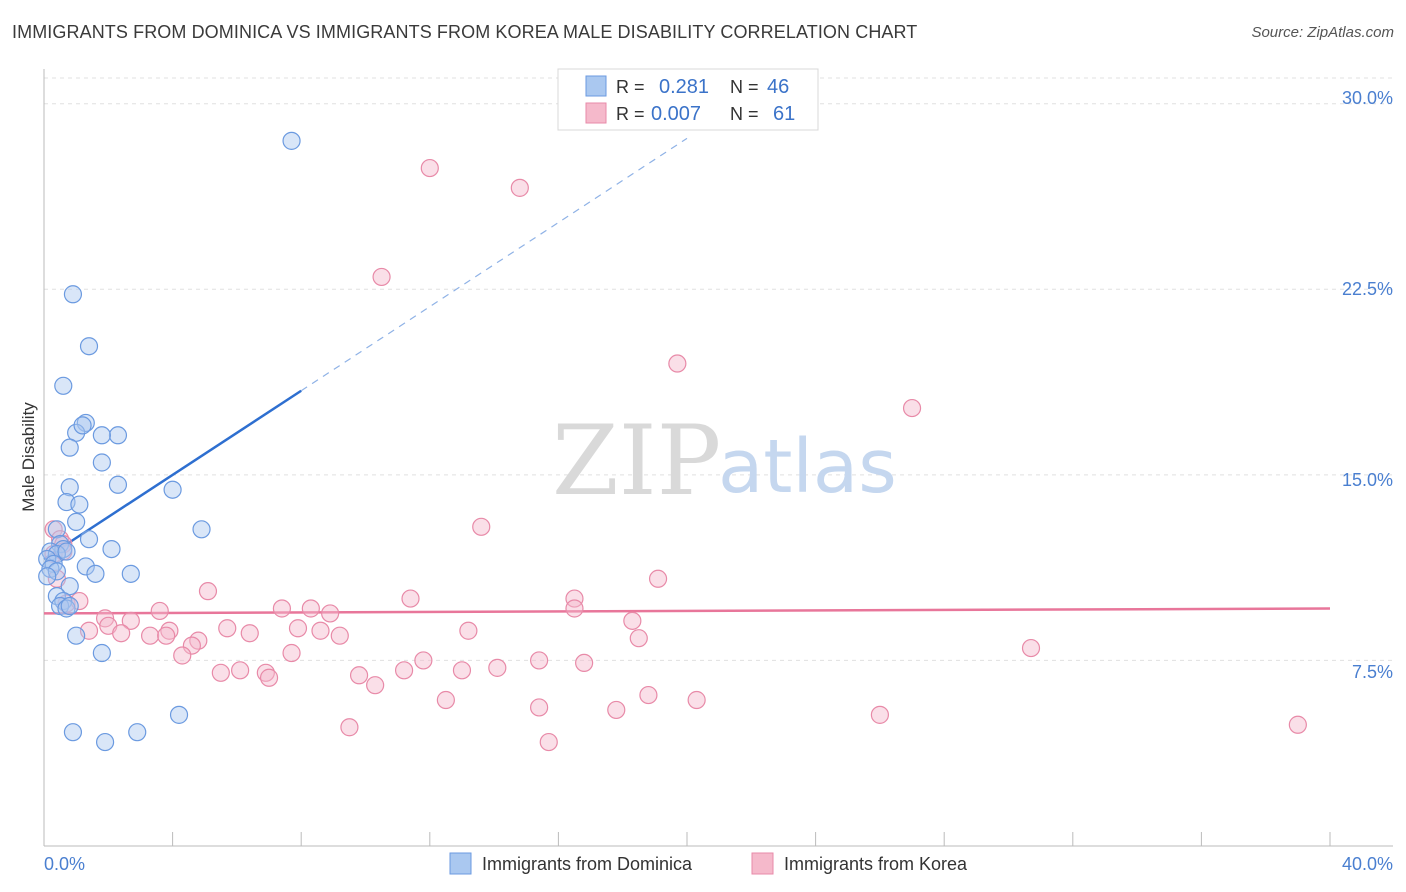  I want to click on legend-n-label-dominica: N =, so click(744, 87).